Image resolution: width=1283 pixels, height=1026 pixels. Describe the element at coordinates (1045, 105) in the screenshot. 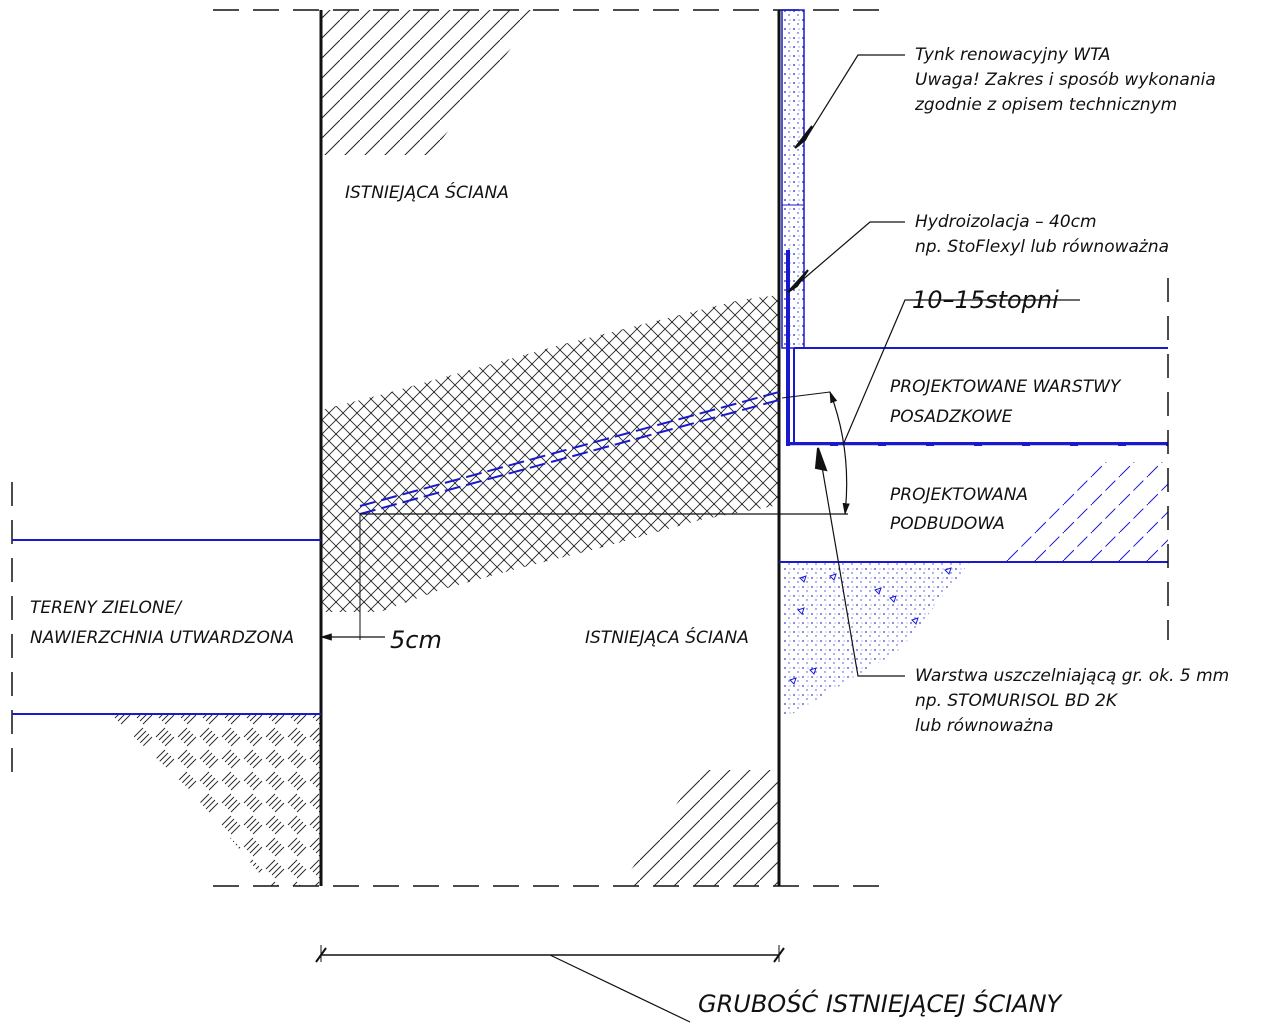

I see `plaster-label-3: zgodnie z opisem technicznym` at that location.